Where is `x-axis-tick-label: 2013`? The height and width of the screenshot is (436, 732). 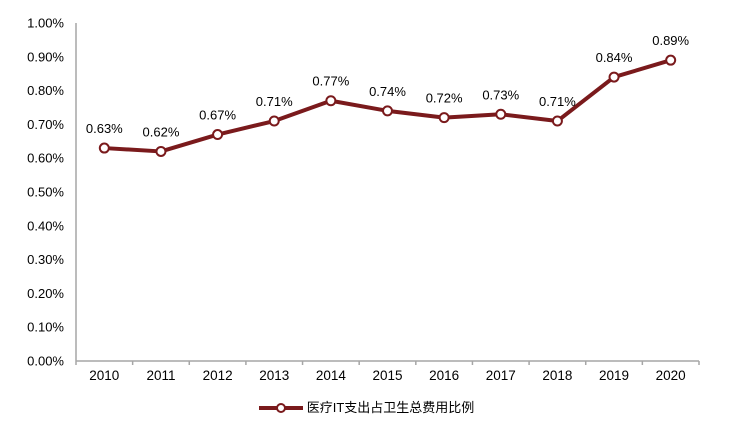 x-axis-tick-label: 2013 is located at coordinates (274, 375).